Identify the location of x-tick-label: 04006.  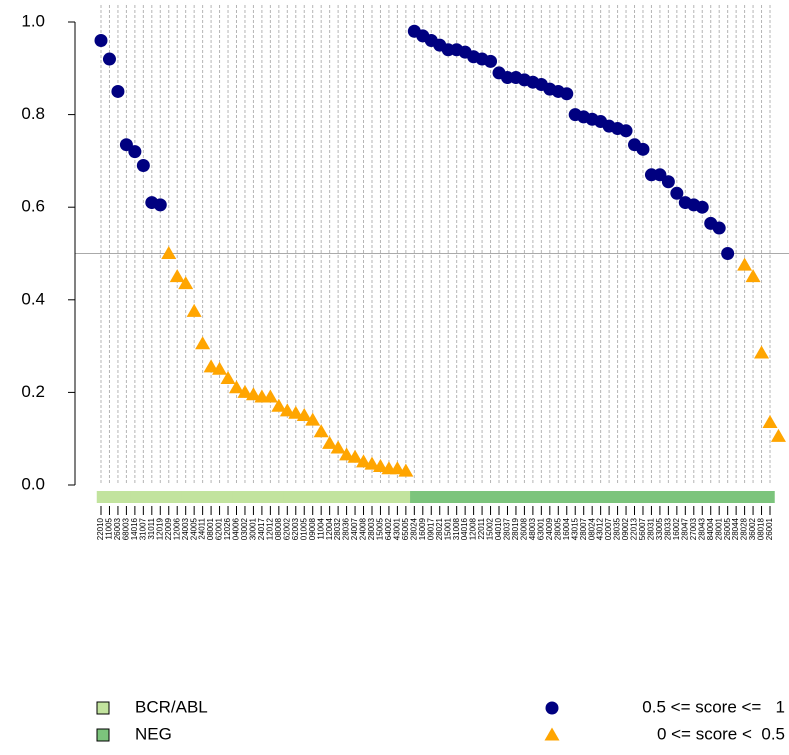
(236, 528).